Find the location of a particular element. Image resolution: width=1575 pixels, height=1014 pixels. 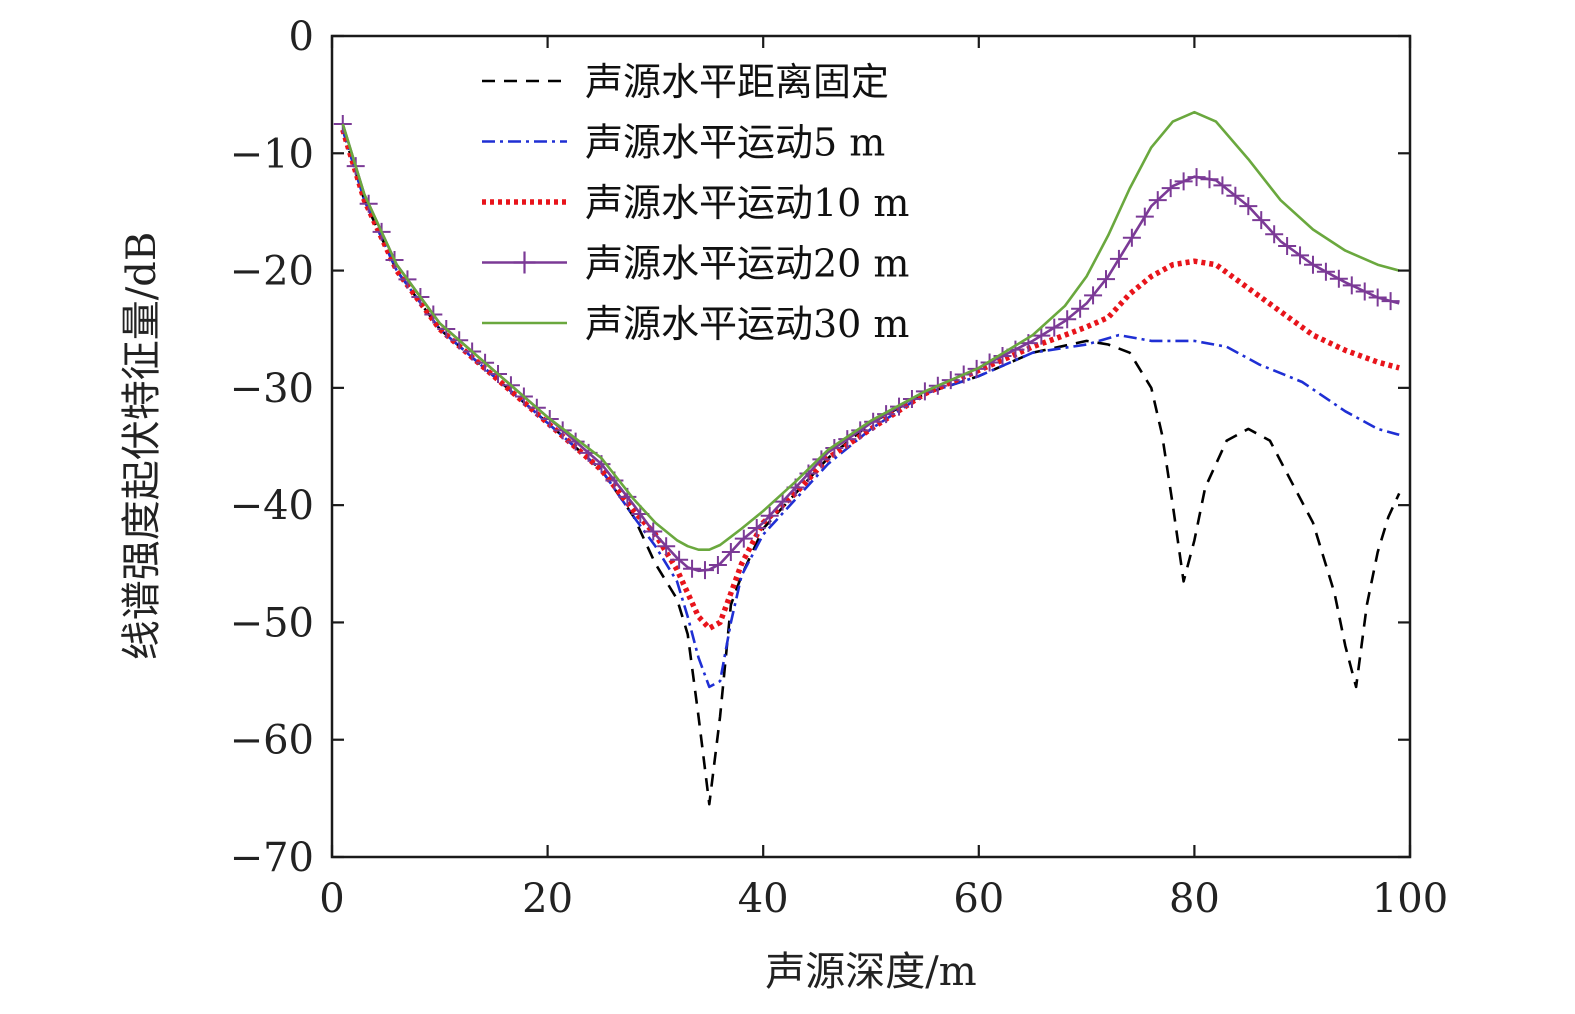

legend-item: 声源水平运动20 m is located at coordinates (695, 264).